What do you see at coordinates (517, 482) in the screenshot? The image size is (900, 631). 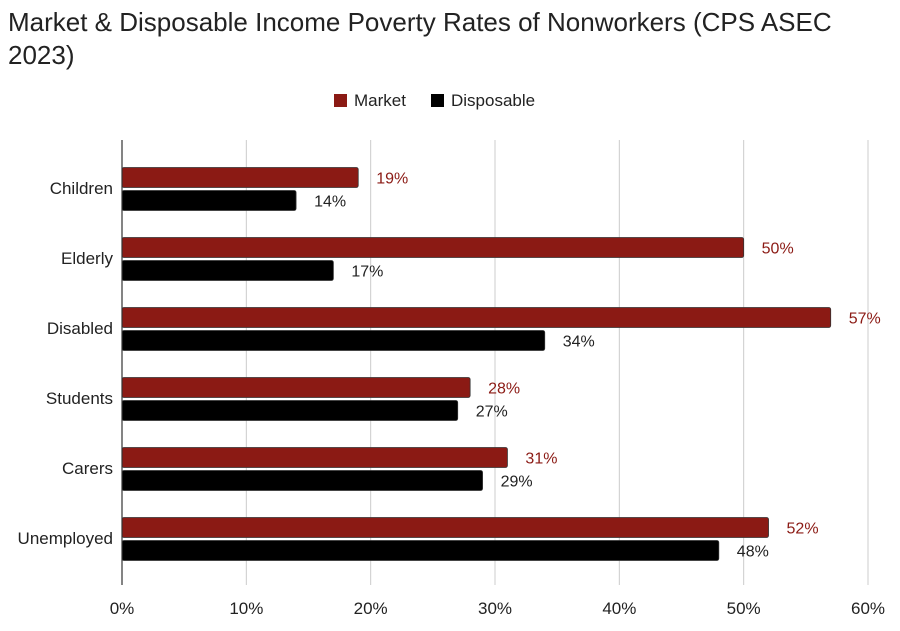 I see `data-label-disposable-carers: 29%` at bounding box center [517, 482].